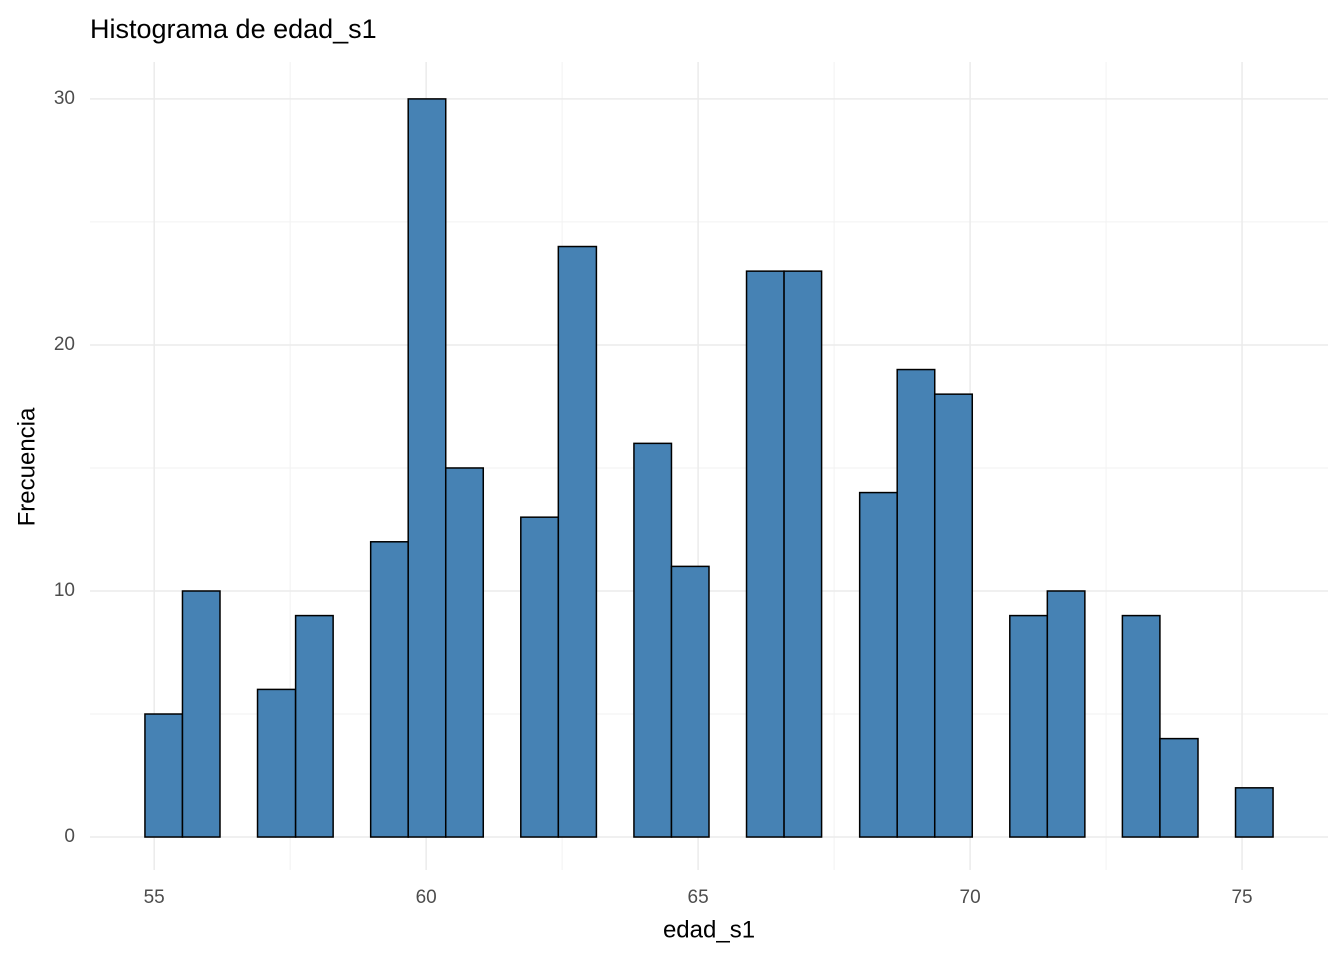 The image size is (1344, 965). I want to click on x-tick-label: 75, so click(1241, 897).